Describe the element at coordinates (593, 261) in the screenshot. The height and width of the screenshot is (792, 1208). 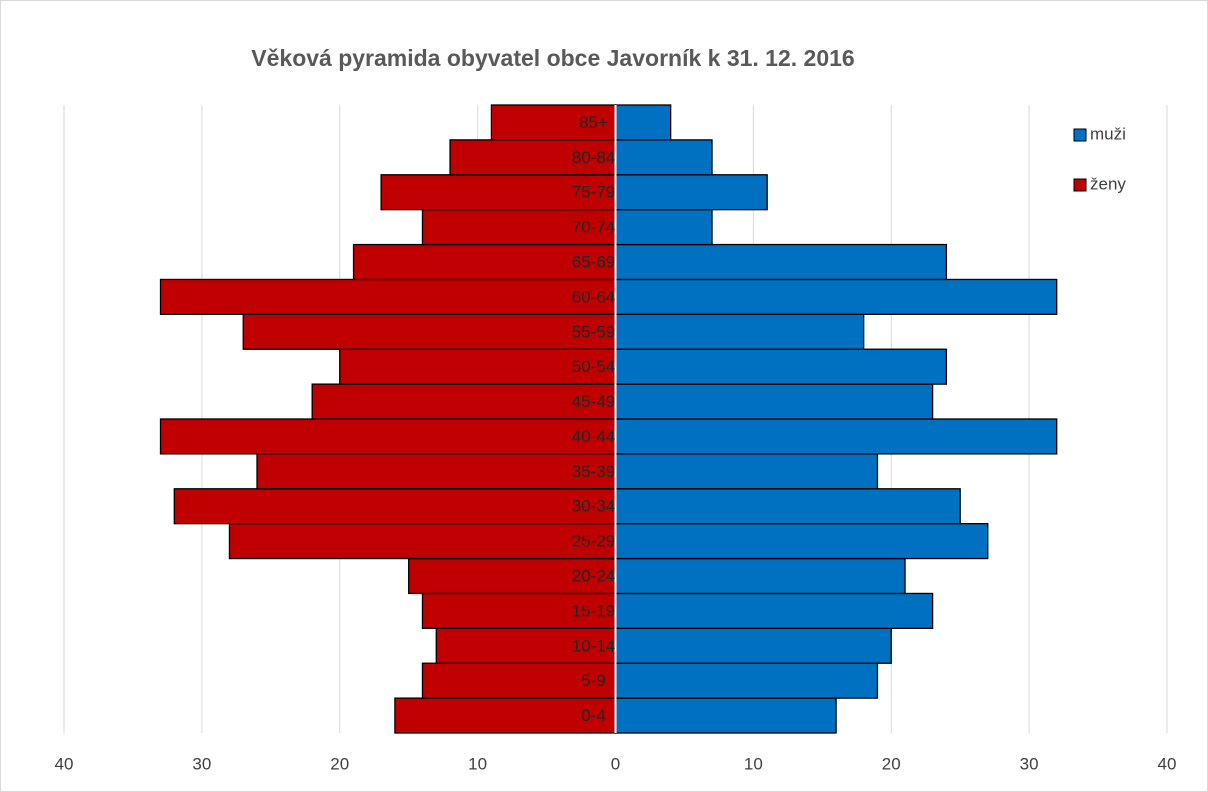
I see `category-label: 65-69` at that location.